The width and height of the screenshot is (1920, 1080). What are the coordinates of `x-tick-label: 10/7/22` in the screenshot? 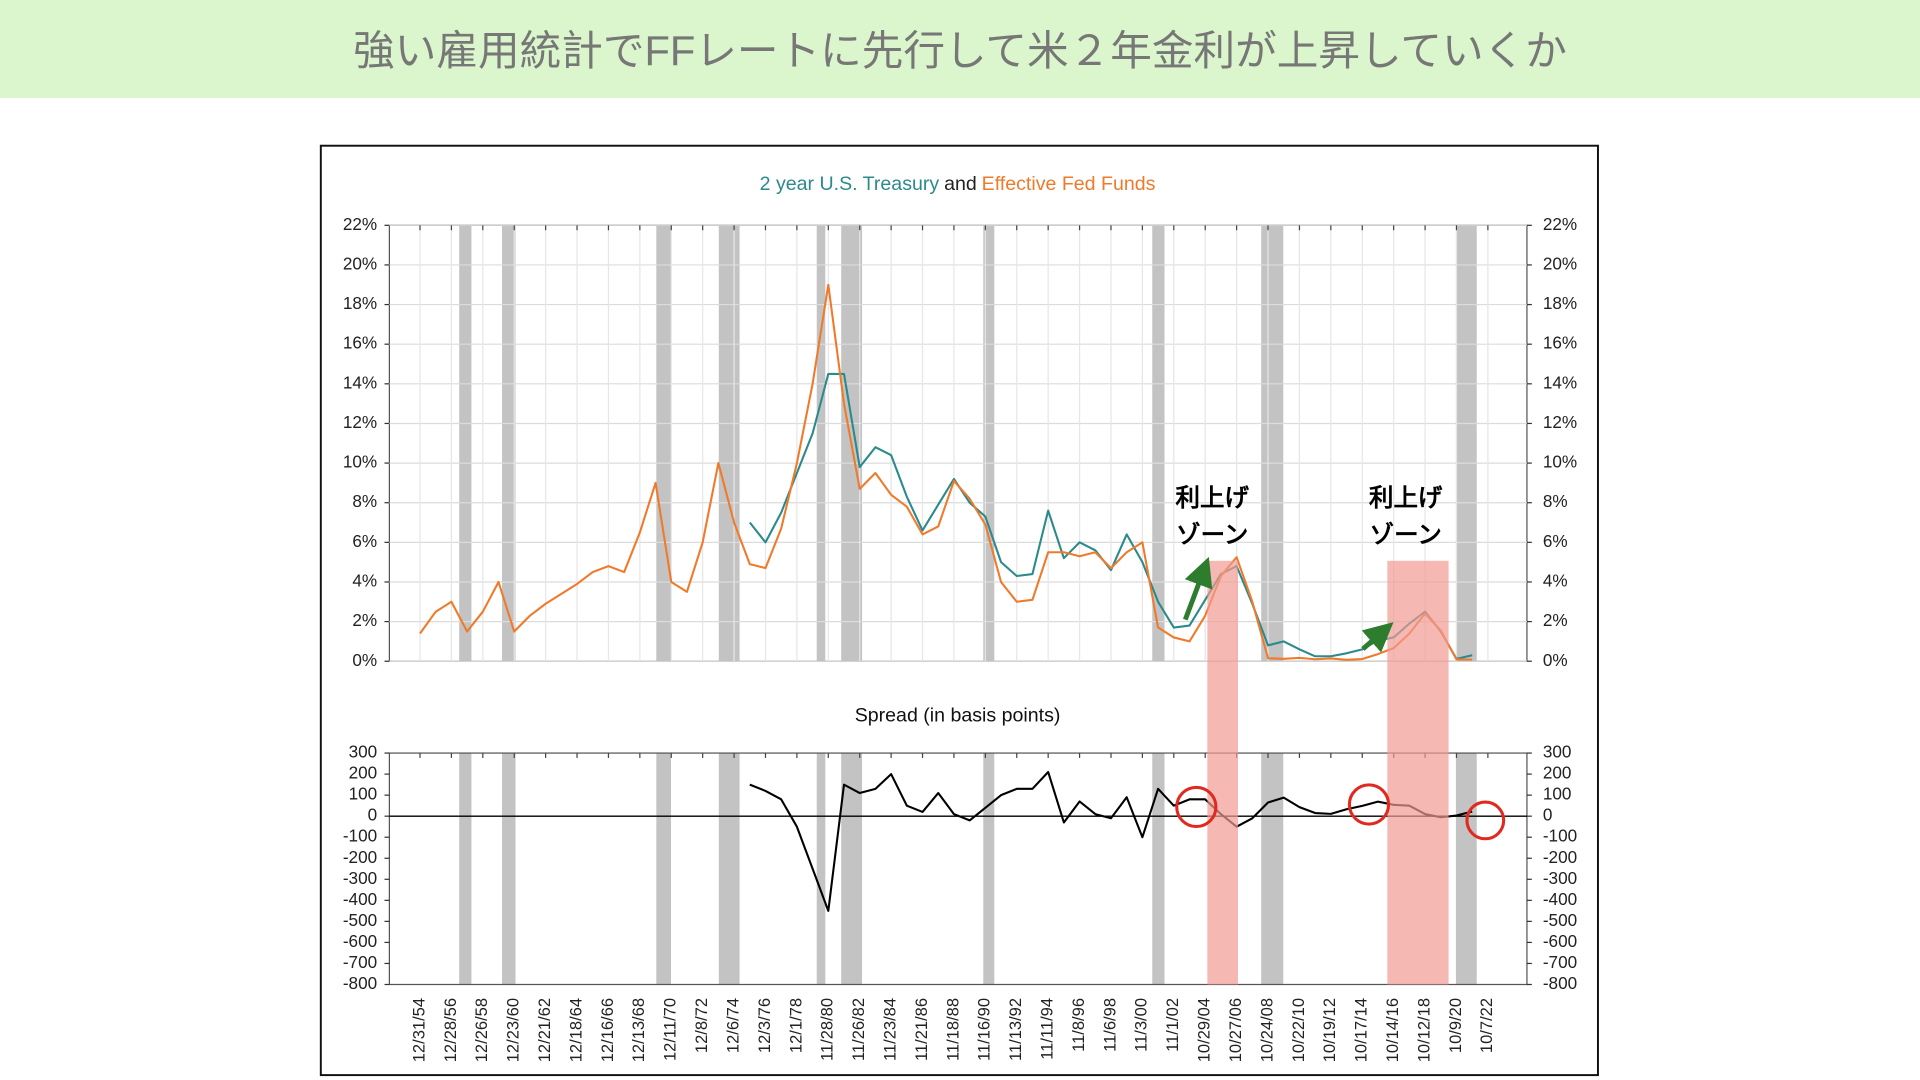 It's located at (1486, 1025).